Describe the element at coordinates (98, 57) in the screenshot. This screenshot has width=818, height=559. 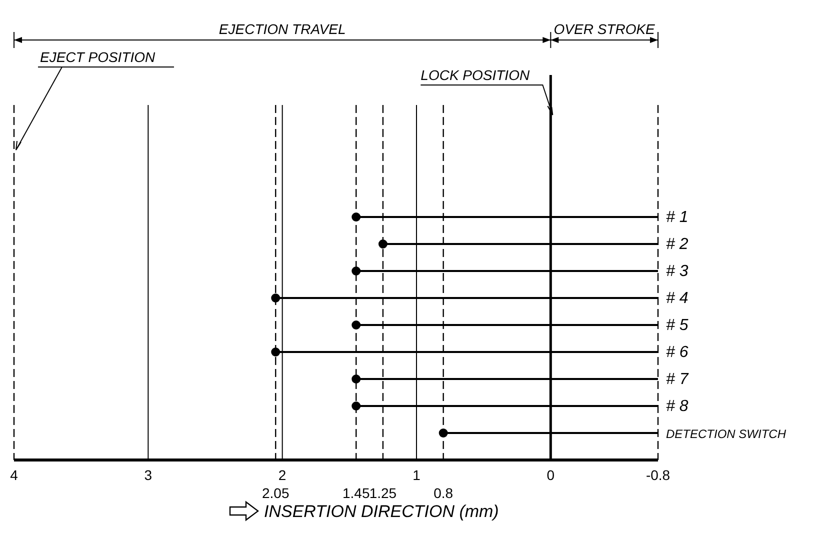
I see `ref-line-label: EJECT POSITION` at that location.